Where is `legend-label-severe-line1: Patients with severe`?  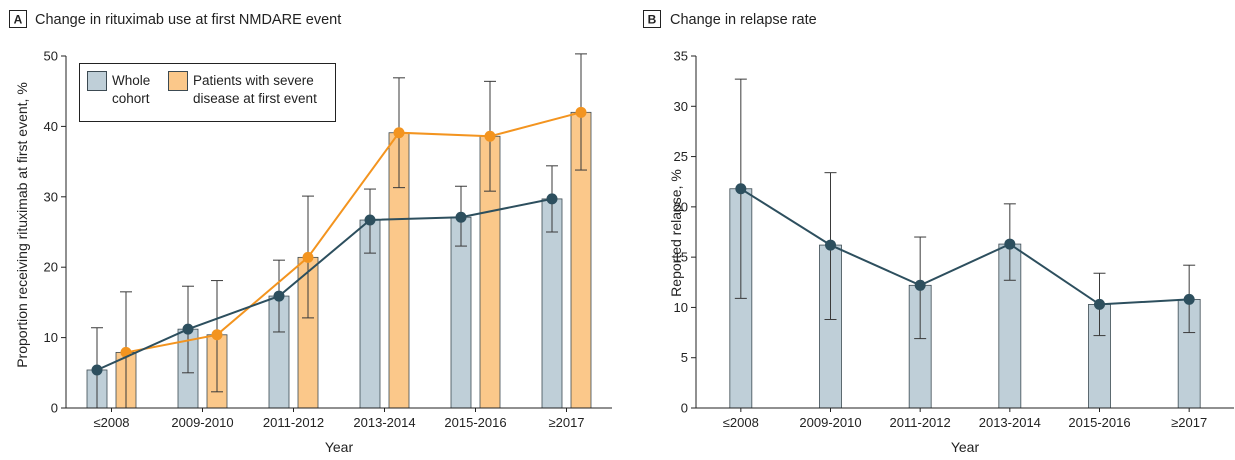 legend-label-severe-line1: Patients with severe is located at coordinates (253, 80).